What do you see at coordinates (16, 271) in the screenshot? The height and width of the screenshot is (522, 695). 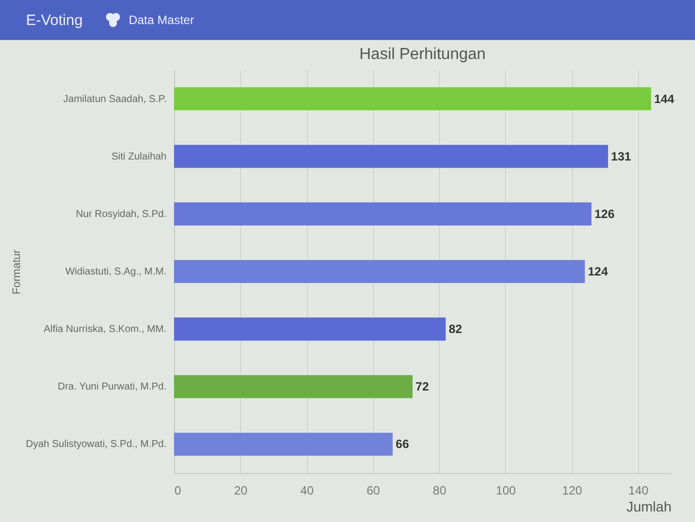 I see `y-axis-title: Formatur` at bounding box center [16, 271].